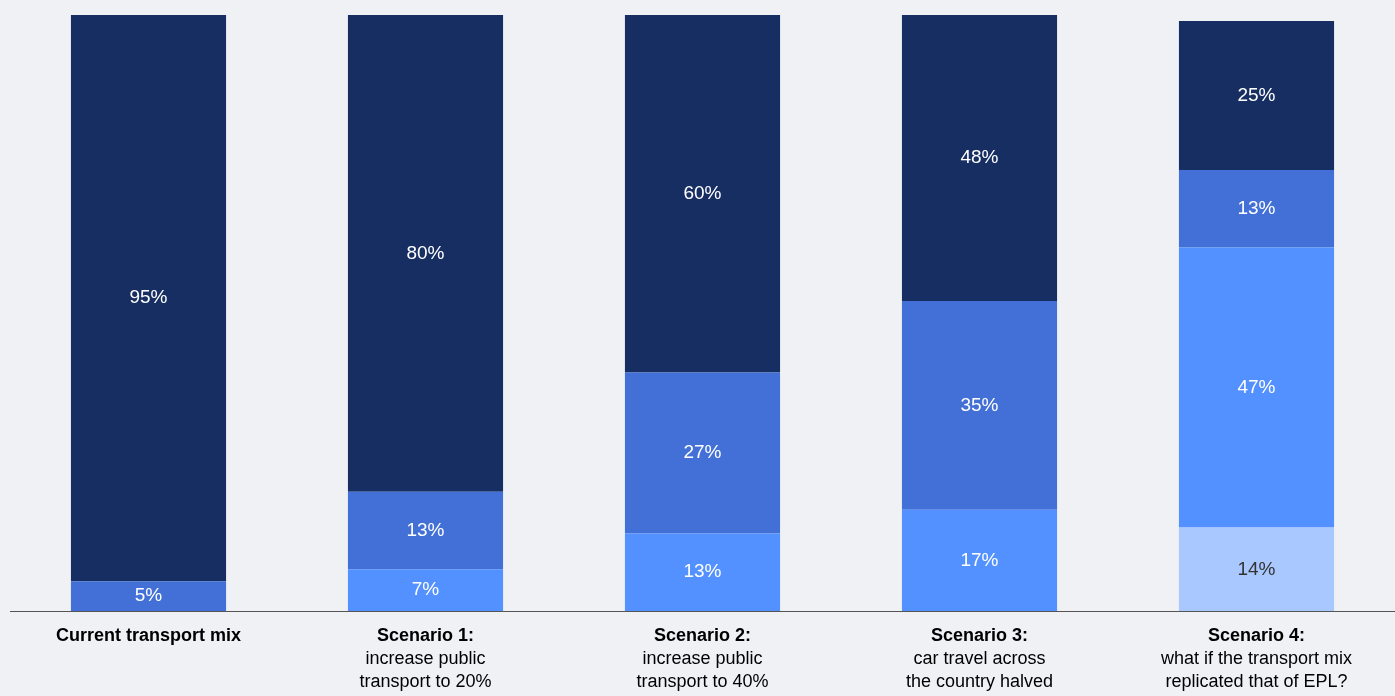 This screenshot has height=696, width=1395. I want to click on data-label: 5%, so click(148, 595).